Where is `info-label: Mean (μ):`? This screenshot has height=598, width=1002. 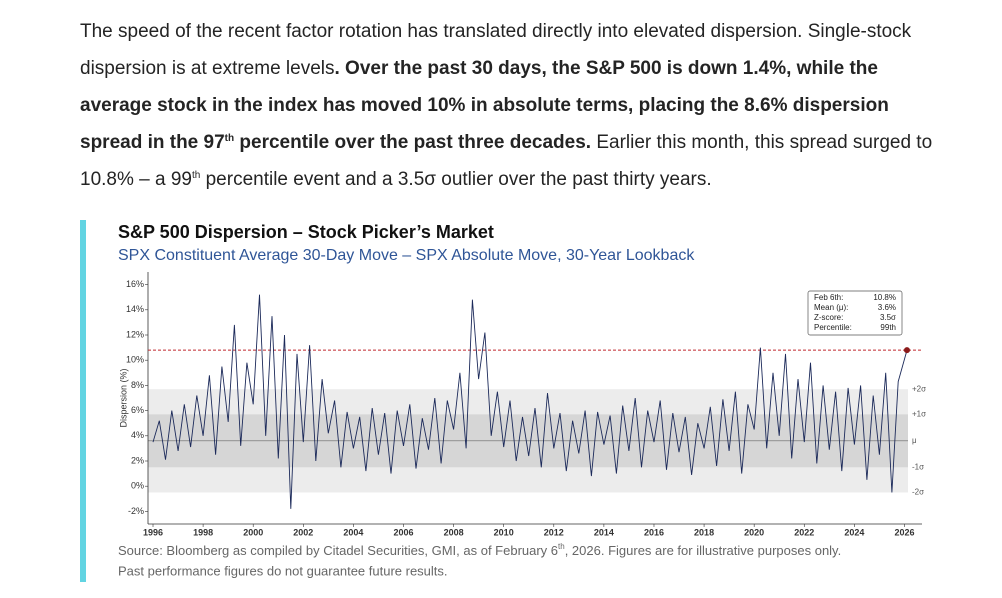 info-label: Mean (μ): is located at coordinates (831, 307).